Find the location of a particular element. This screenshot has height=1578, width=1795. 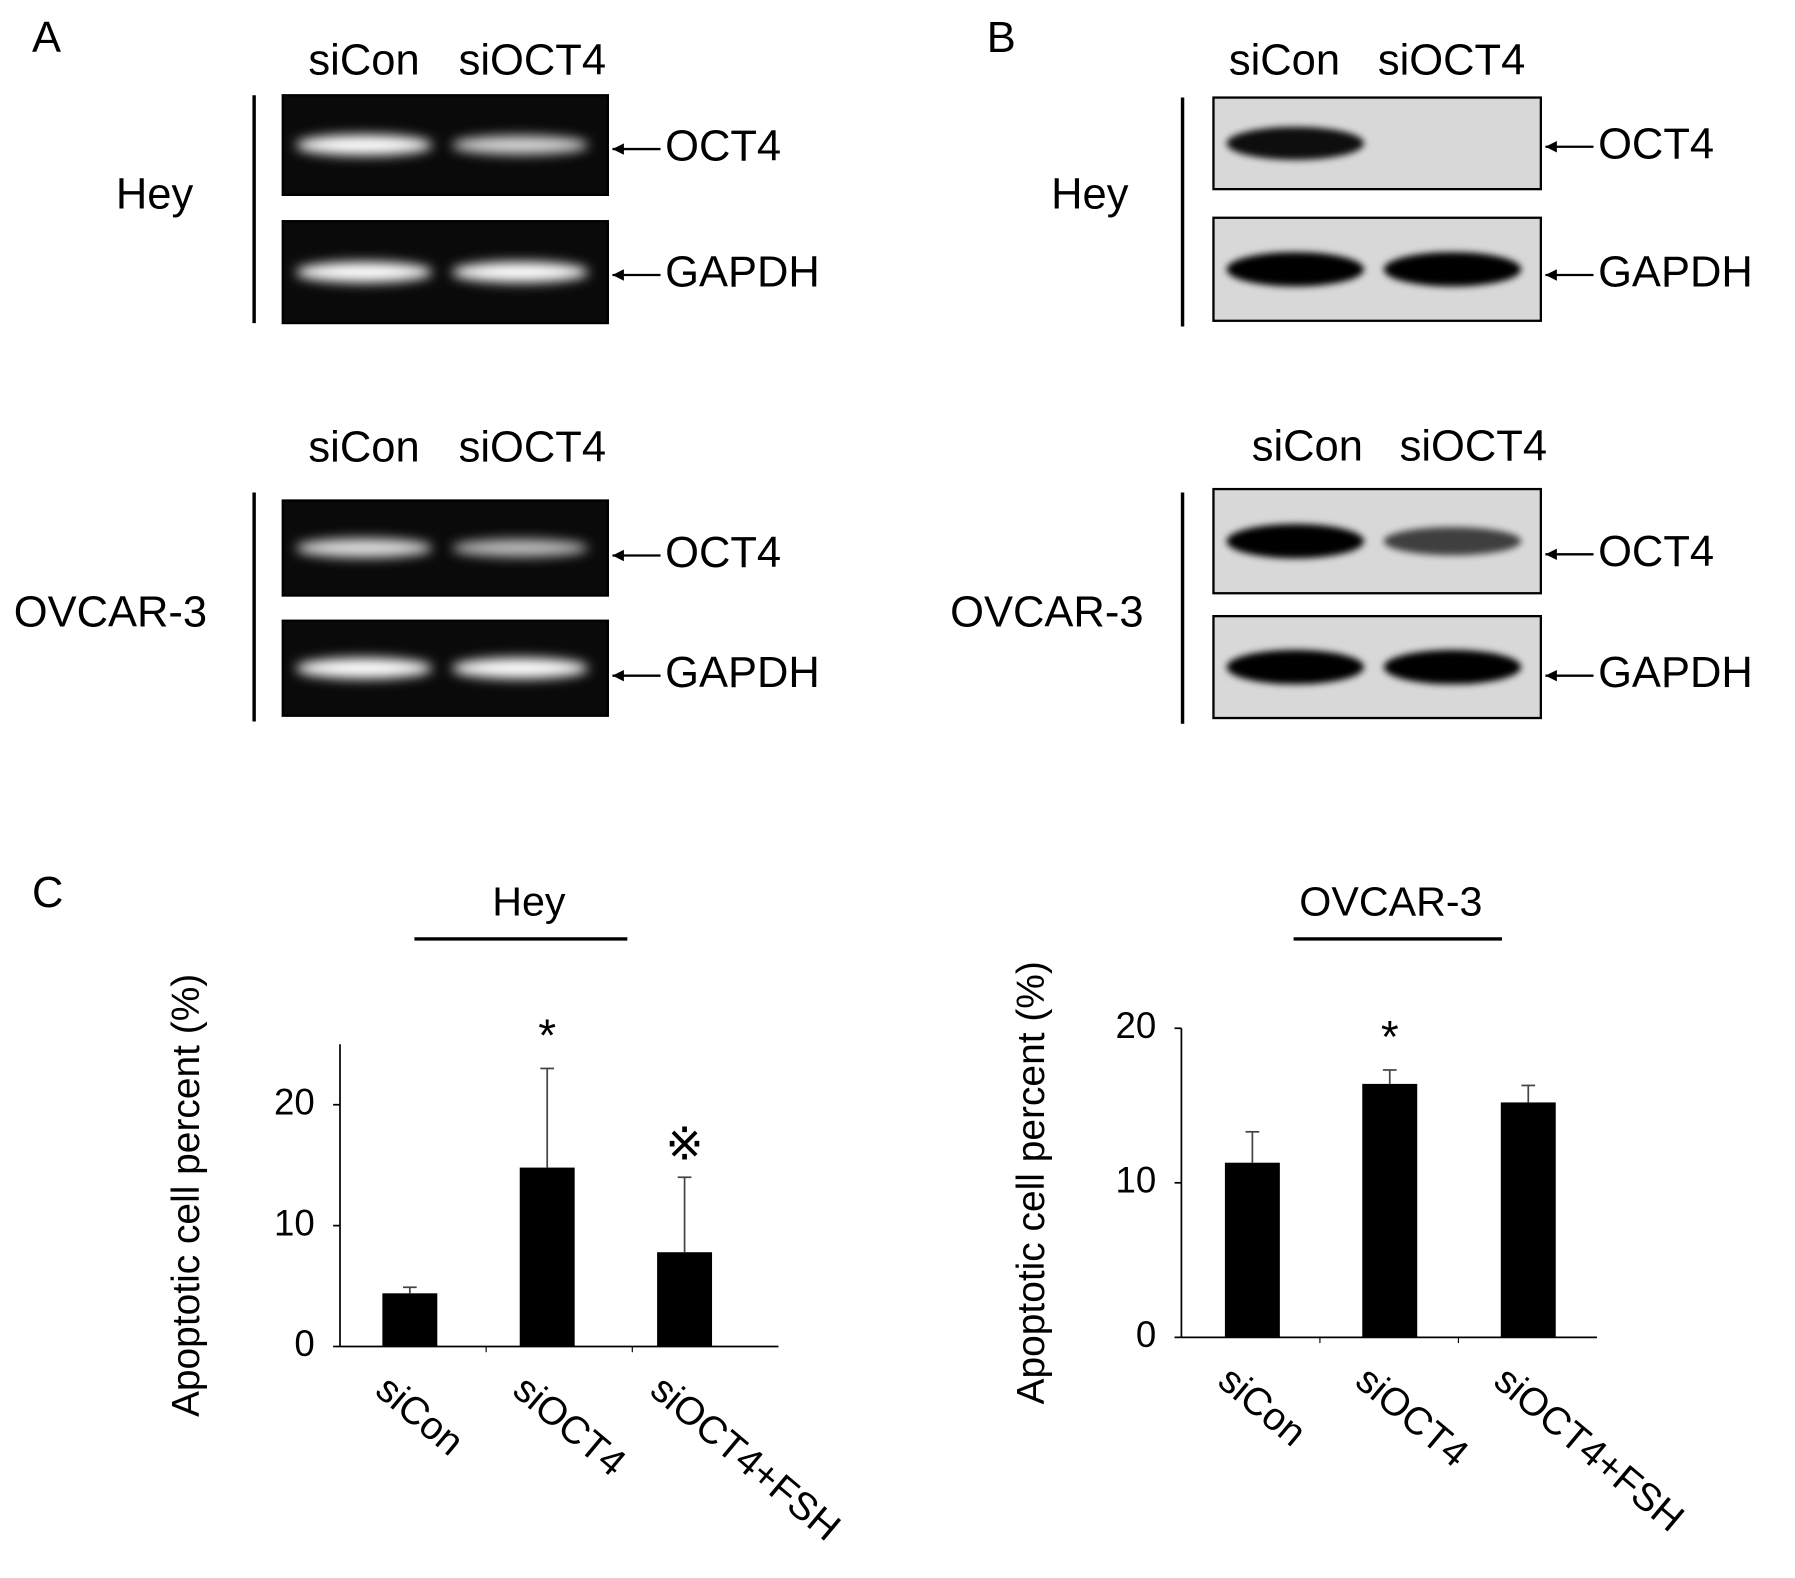

panel-label: A is located at coordinates (46, 38).